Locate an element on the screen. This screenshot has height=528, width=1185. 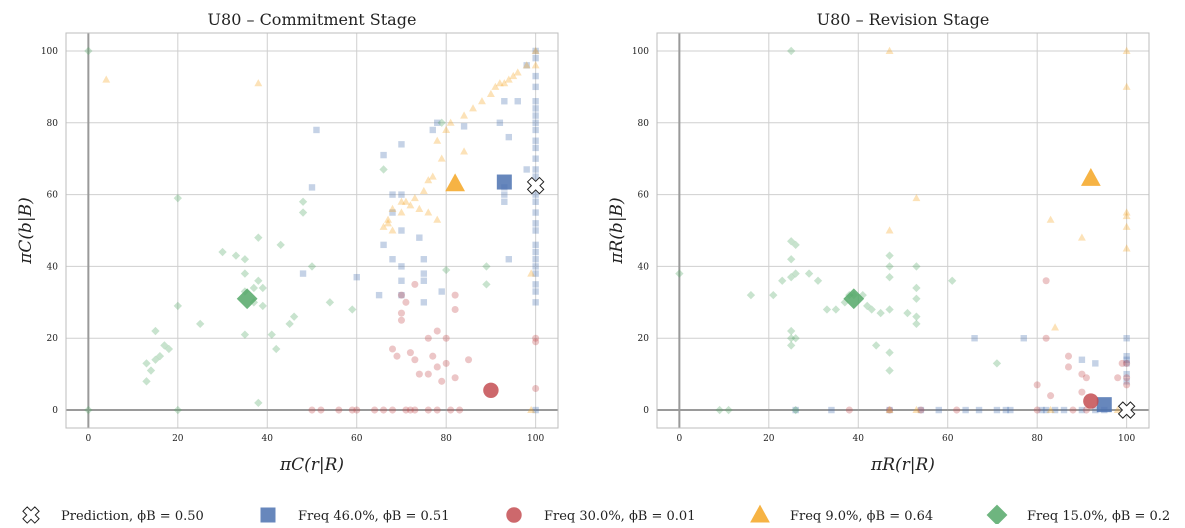
legend-item-s4: Freq 15.0%, ϕB = 0.2 is located at coordinates (1078, 515).